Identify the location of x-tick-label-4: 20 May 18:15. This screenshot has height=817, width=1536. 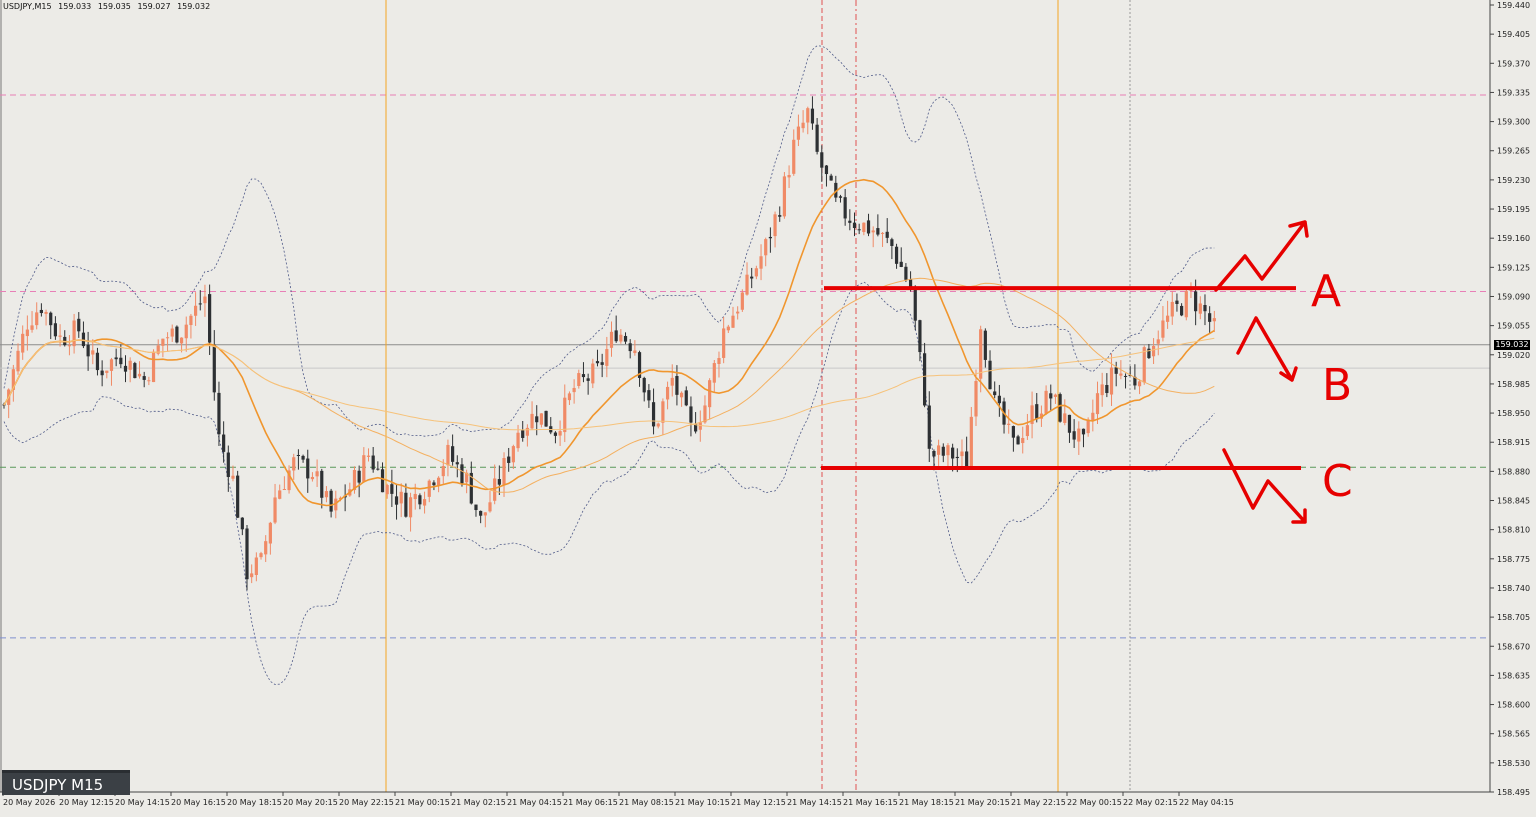
(254, 802).